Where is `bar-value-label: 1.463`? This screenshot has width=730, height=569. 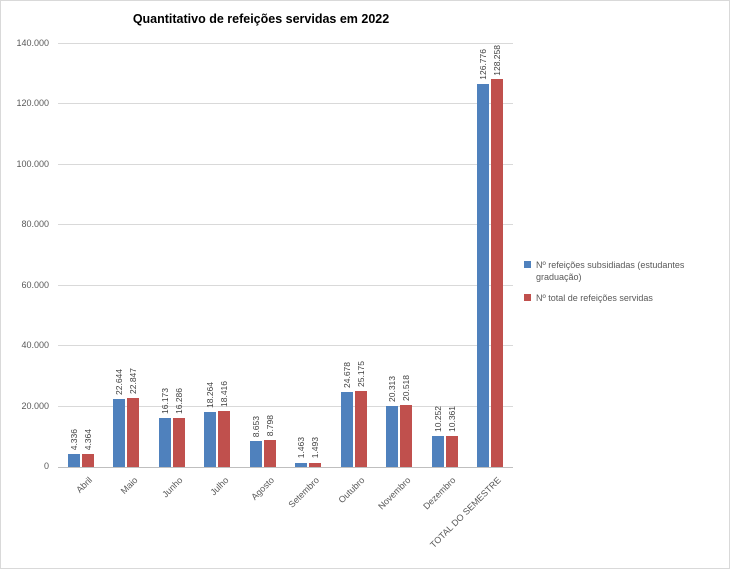
bar-value-label: 1.463 is located at coordinates (301, 448).